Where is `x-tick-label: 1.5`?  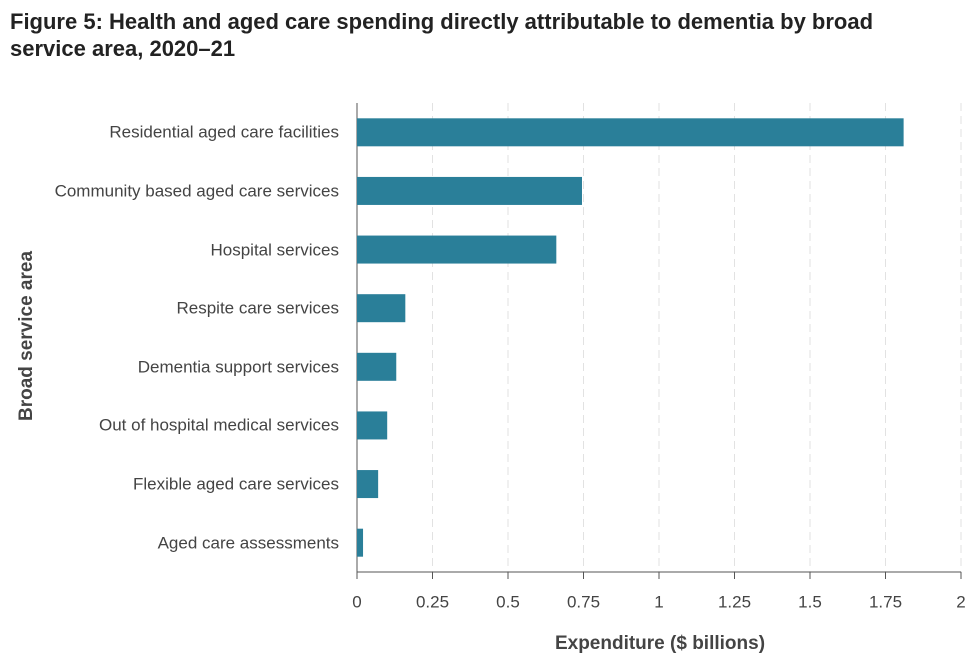
x-tick-label: 1.5 is located at coordinates (810, 601).